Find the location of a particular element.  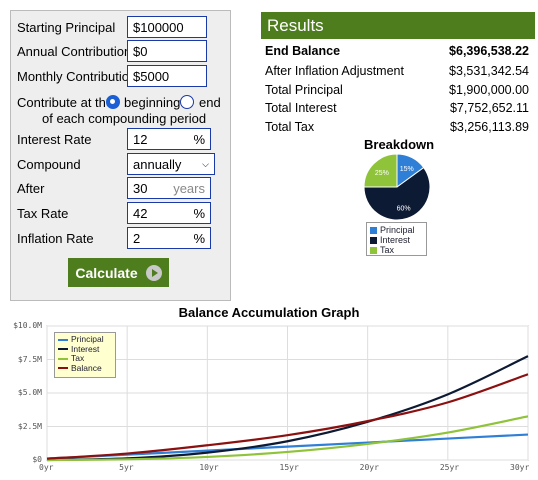

graph-legend-item: Principal is located at coordinates (85, 339).